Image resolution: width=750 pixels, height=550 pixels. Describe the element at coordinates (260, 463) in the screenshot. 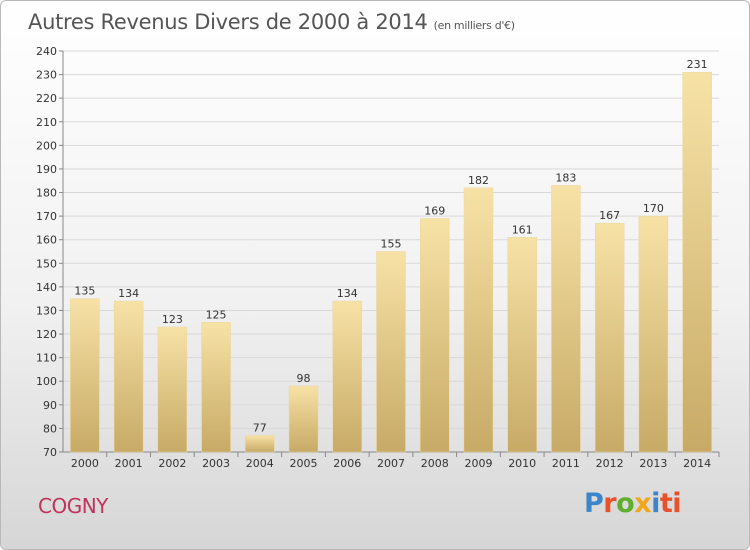

I see `x-tick-label: 2004` at that location.